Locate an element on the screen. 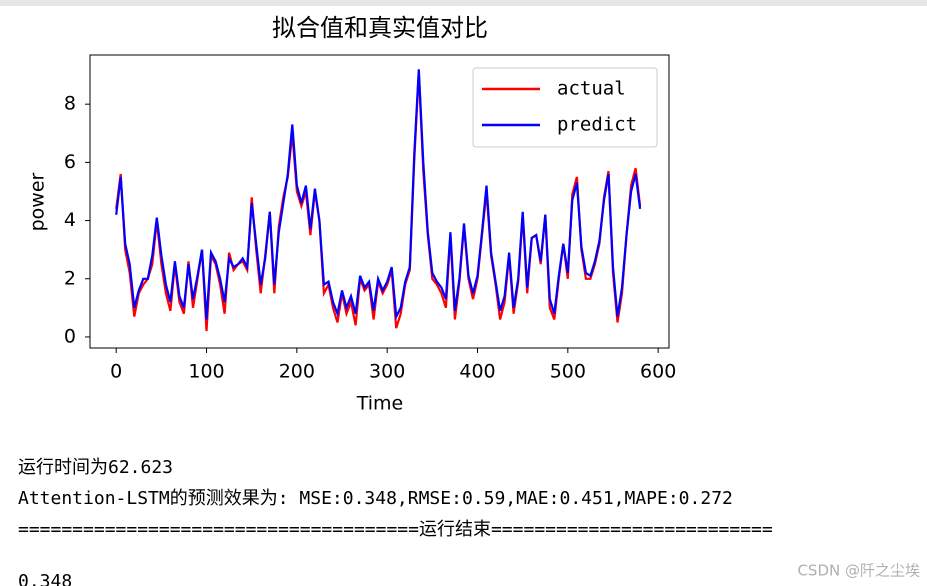  legend-label: actual is located at coordinates (591, 89).